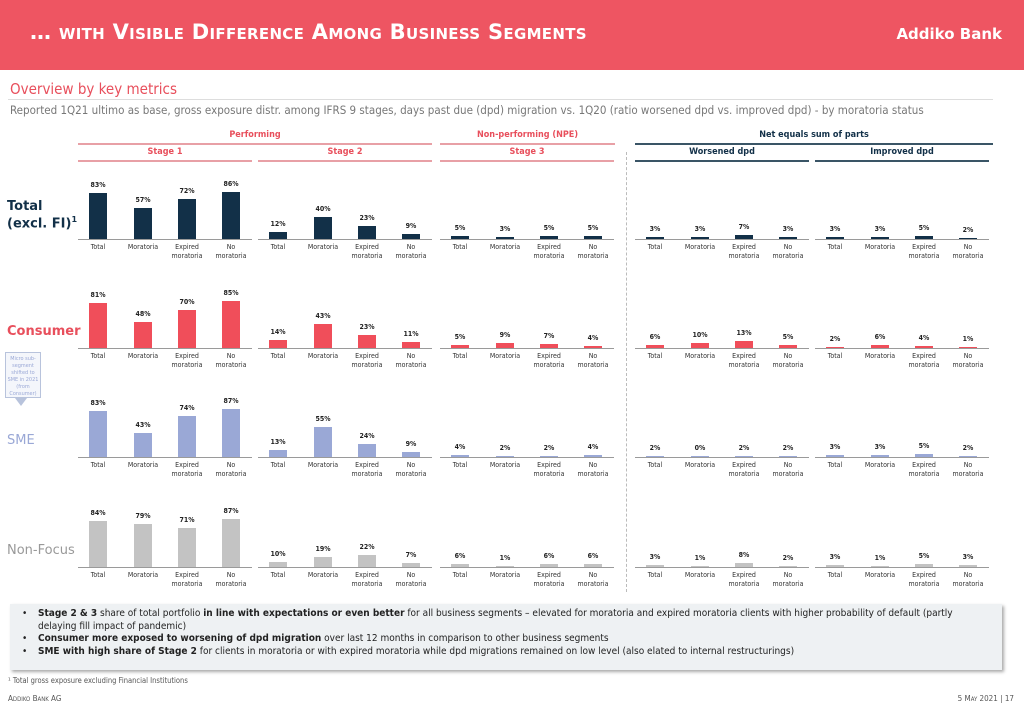 The image size is (1024, 709). I want to click on bar-value-label: 43%, so click(323, 316).